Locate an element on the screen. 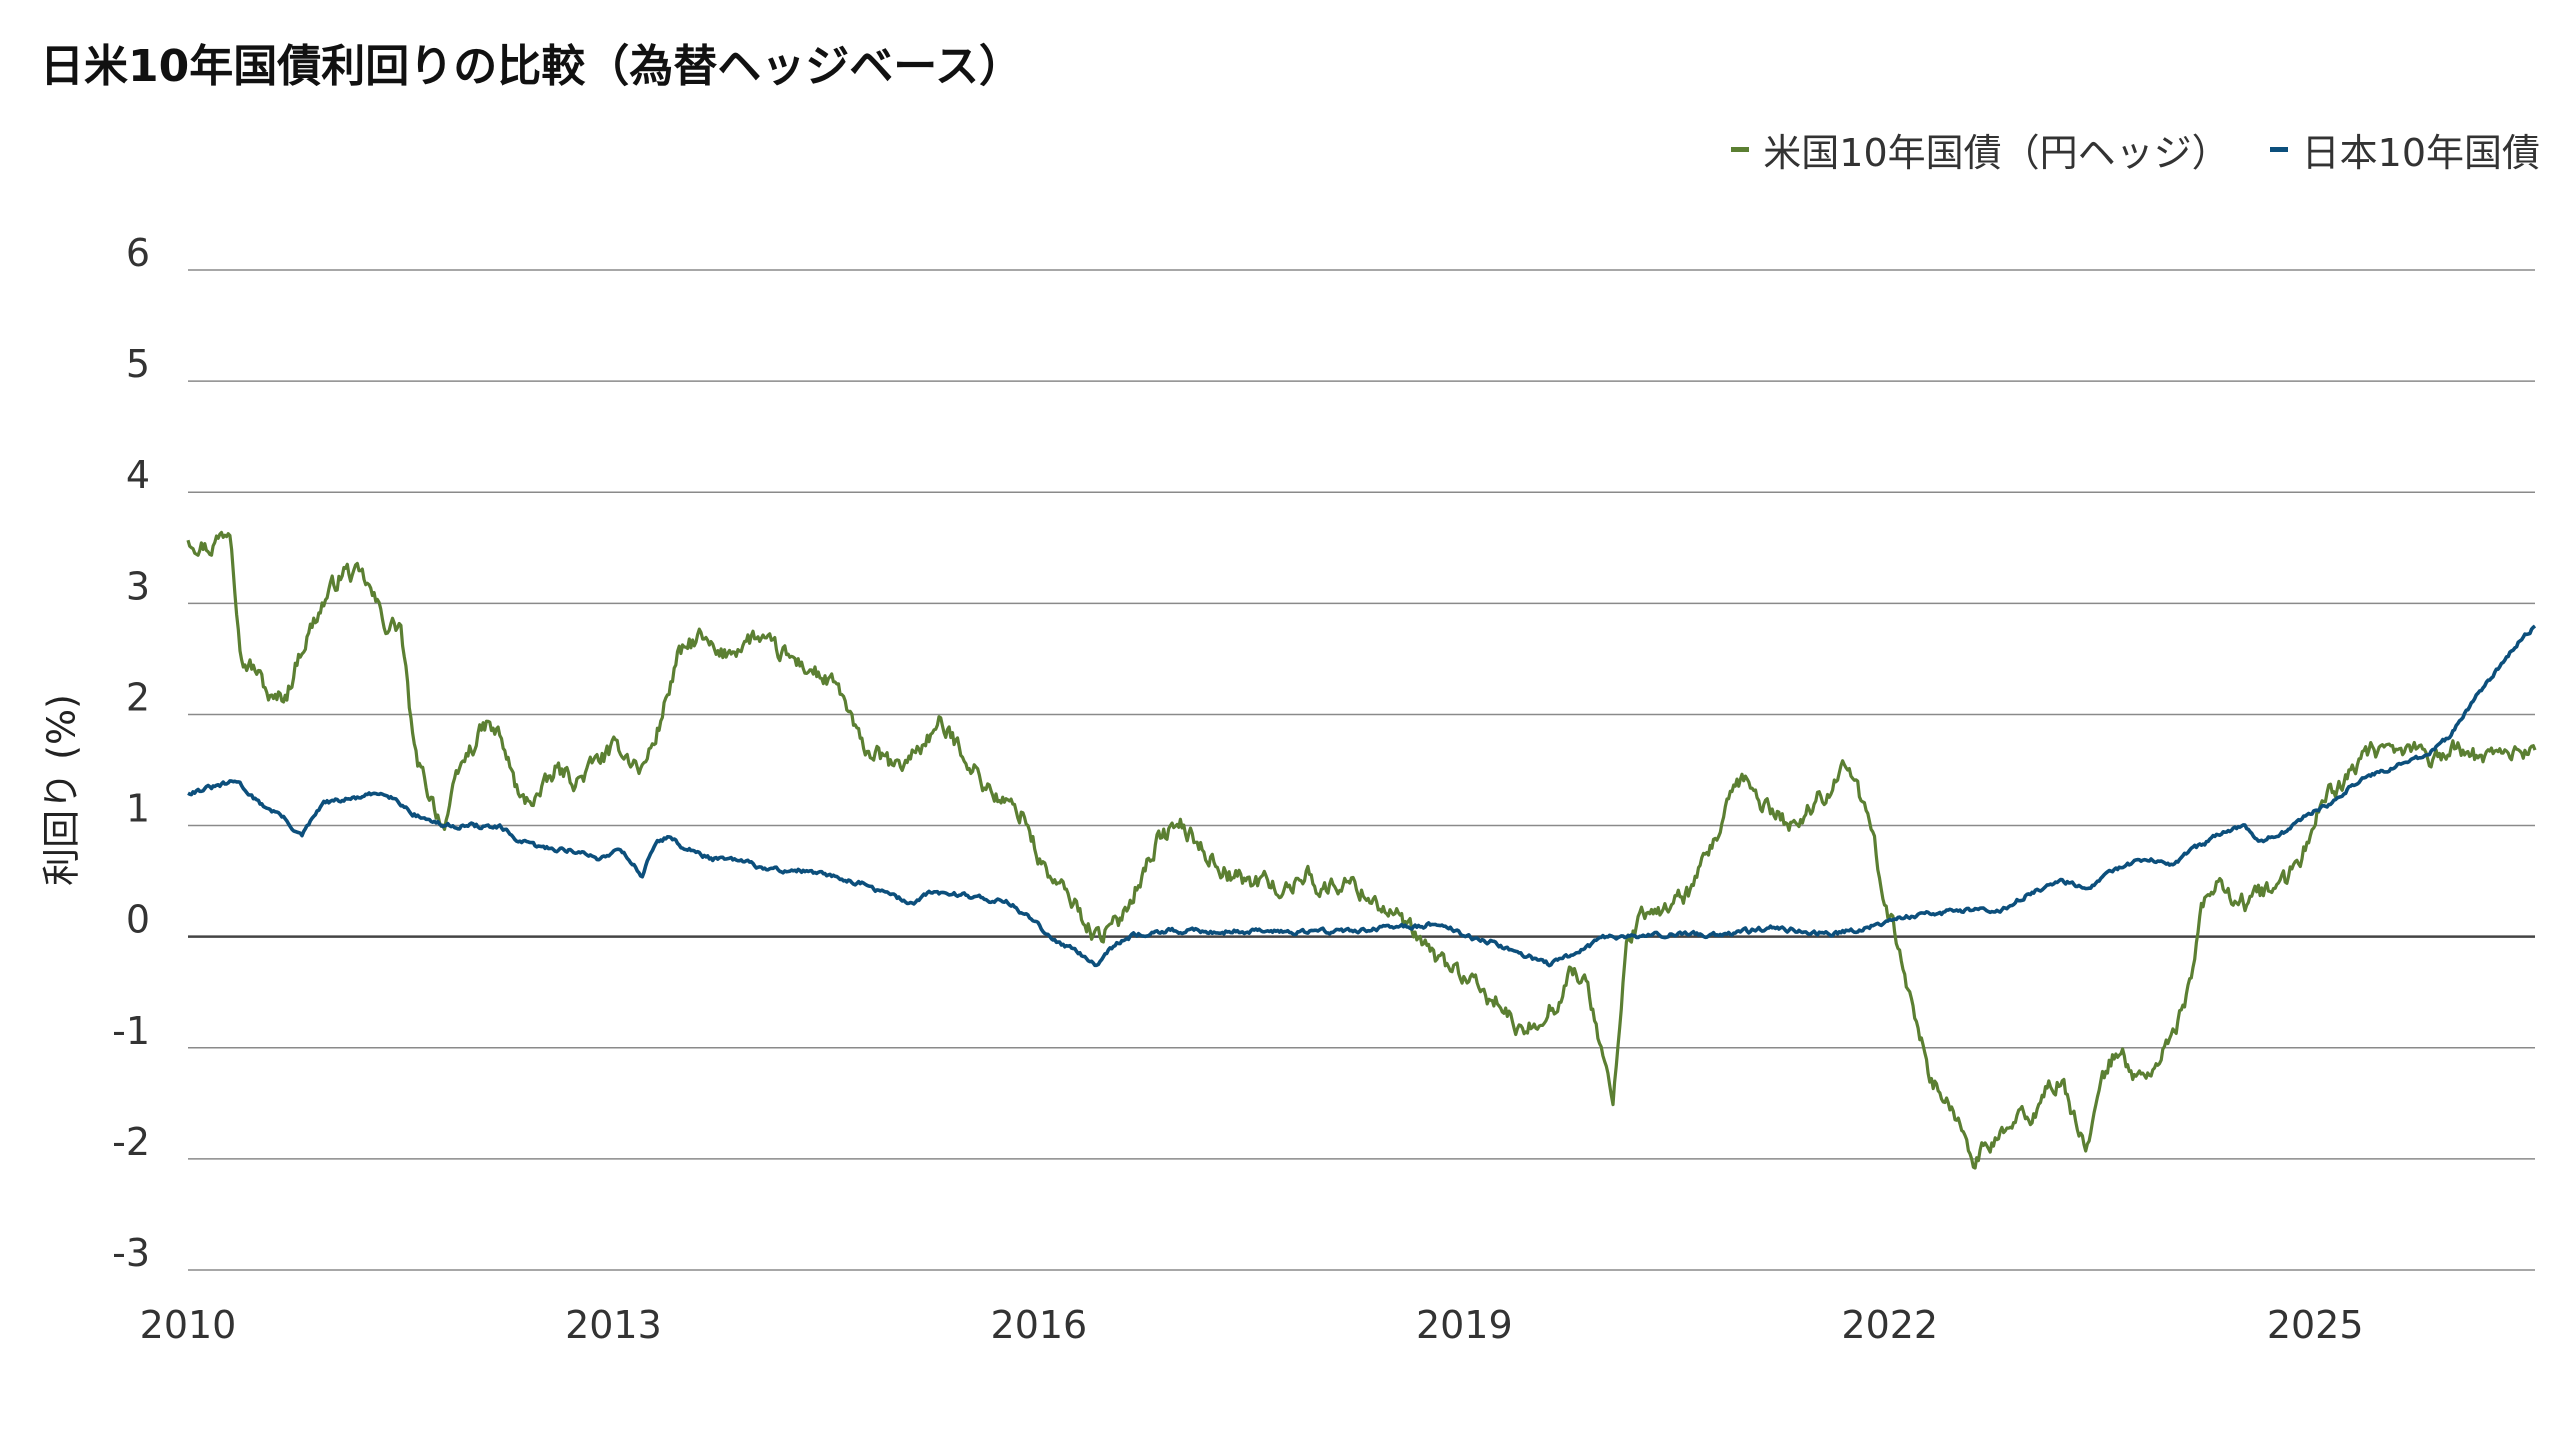  chart-title: 日米10年国債利回りの比較（為替ヘッジベース） is located at coordinates (532, 66).